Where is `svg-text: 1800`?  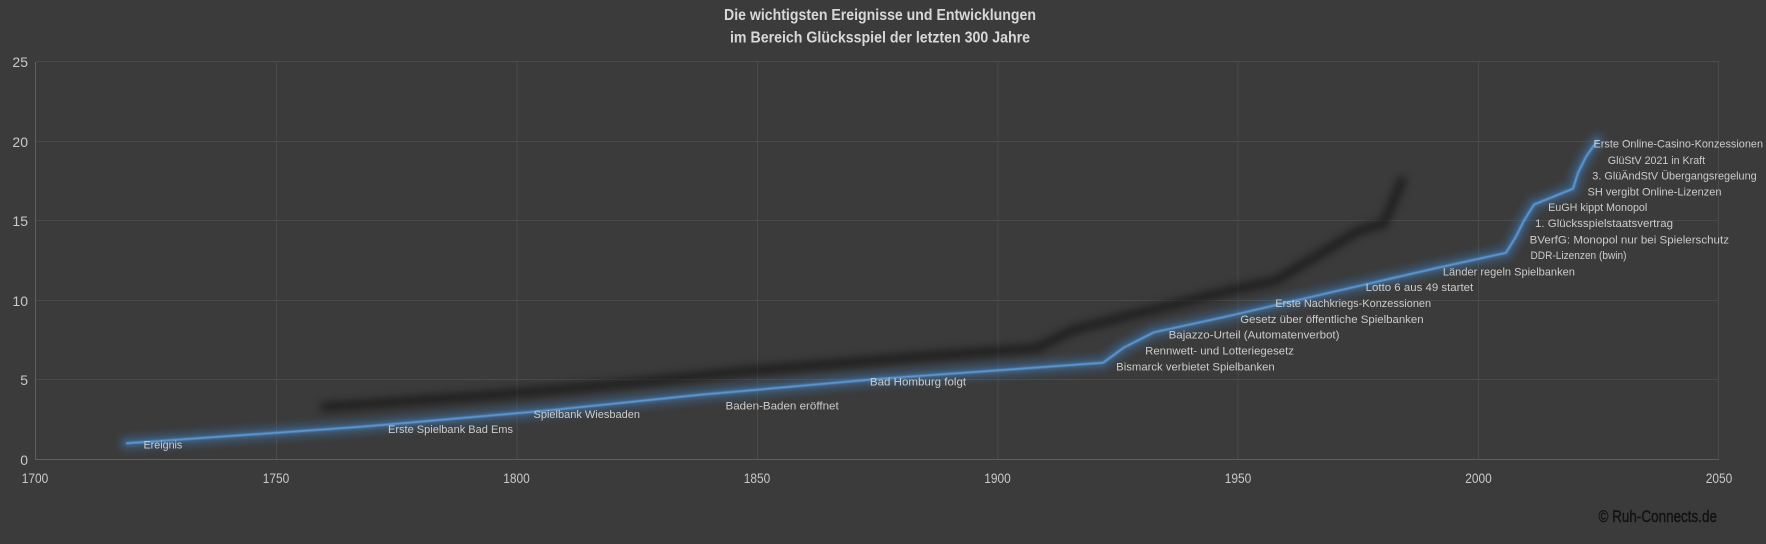 svg-text: 1800 is located at coordinates (516, 478).